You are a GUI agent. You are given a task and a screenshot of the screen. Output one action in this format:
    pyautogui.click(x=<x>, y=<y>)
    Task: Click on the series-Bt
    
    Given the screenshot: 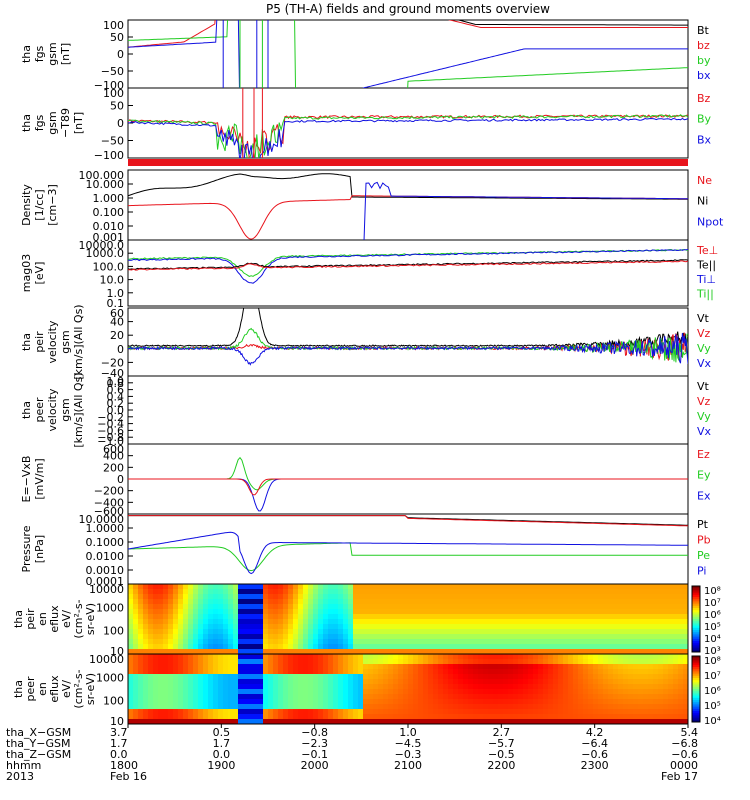 What is the action you would take?
    pyautogui.click(x=572, y=23)
    